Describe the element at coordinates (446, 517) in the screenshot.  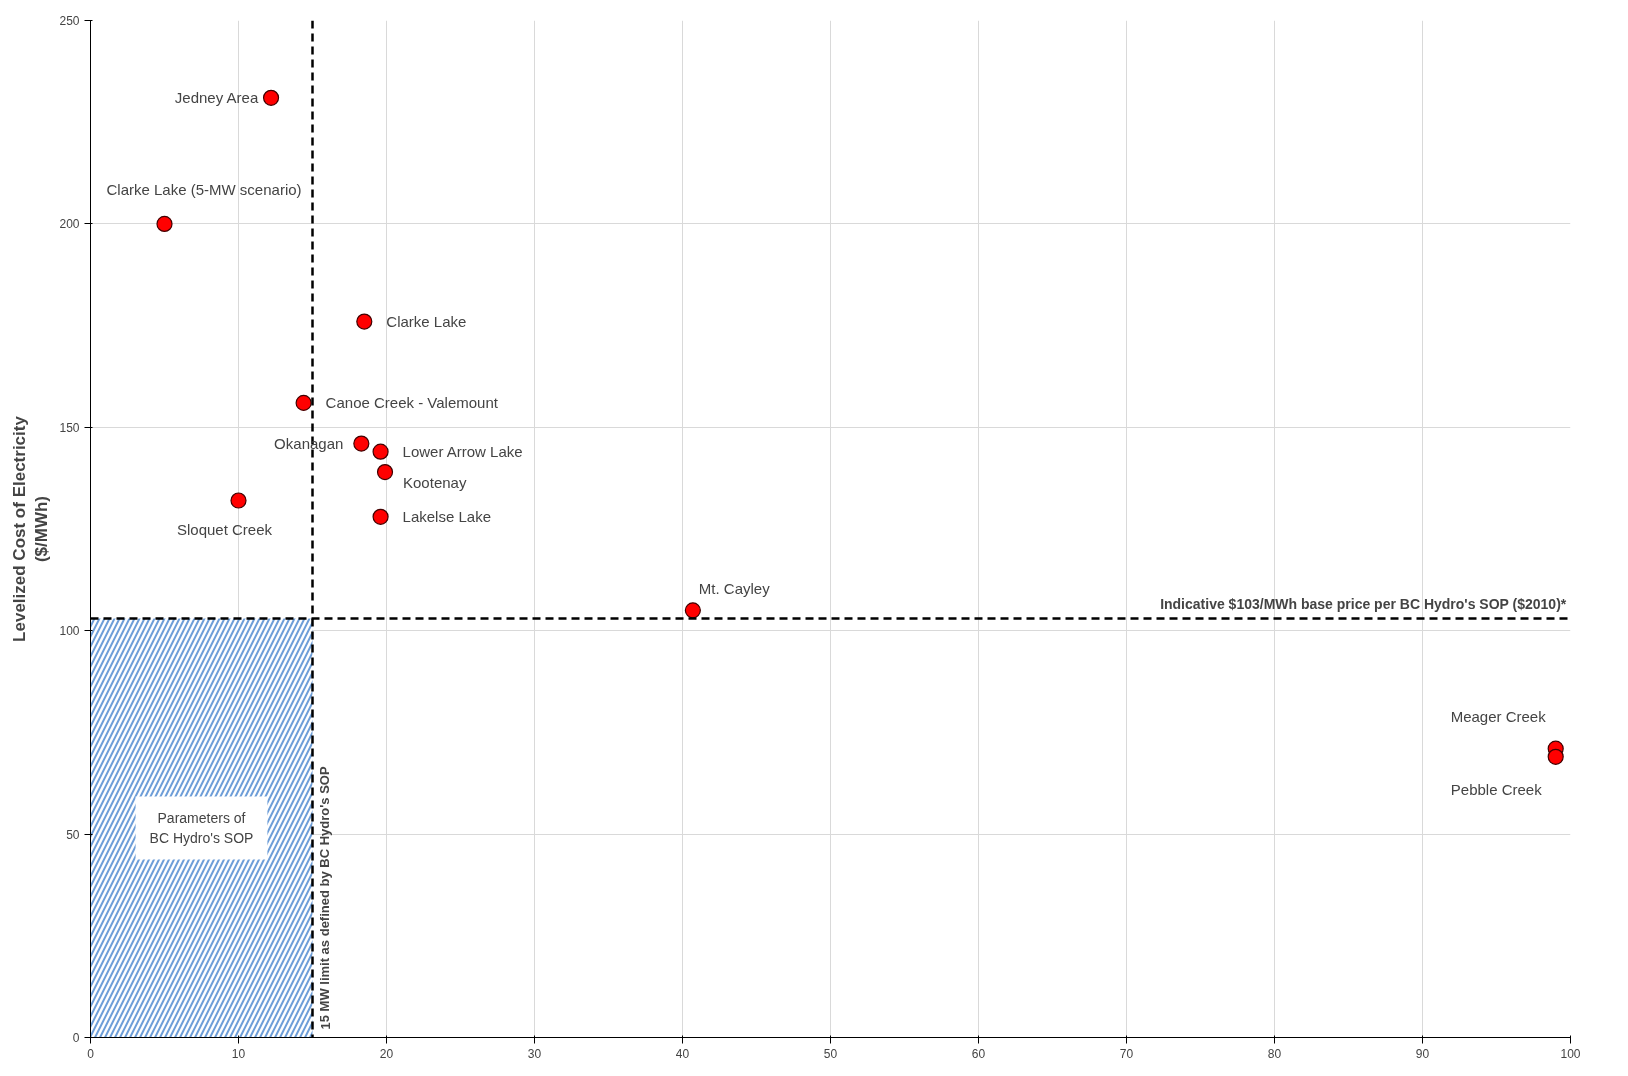
I see `annotation: Lakelse Lake` at that location.